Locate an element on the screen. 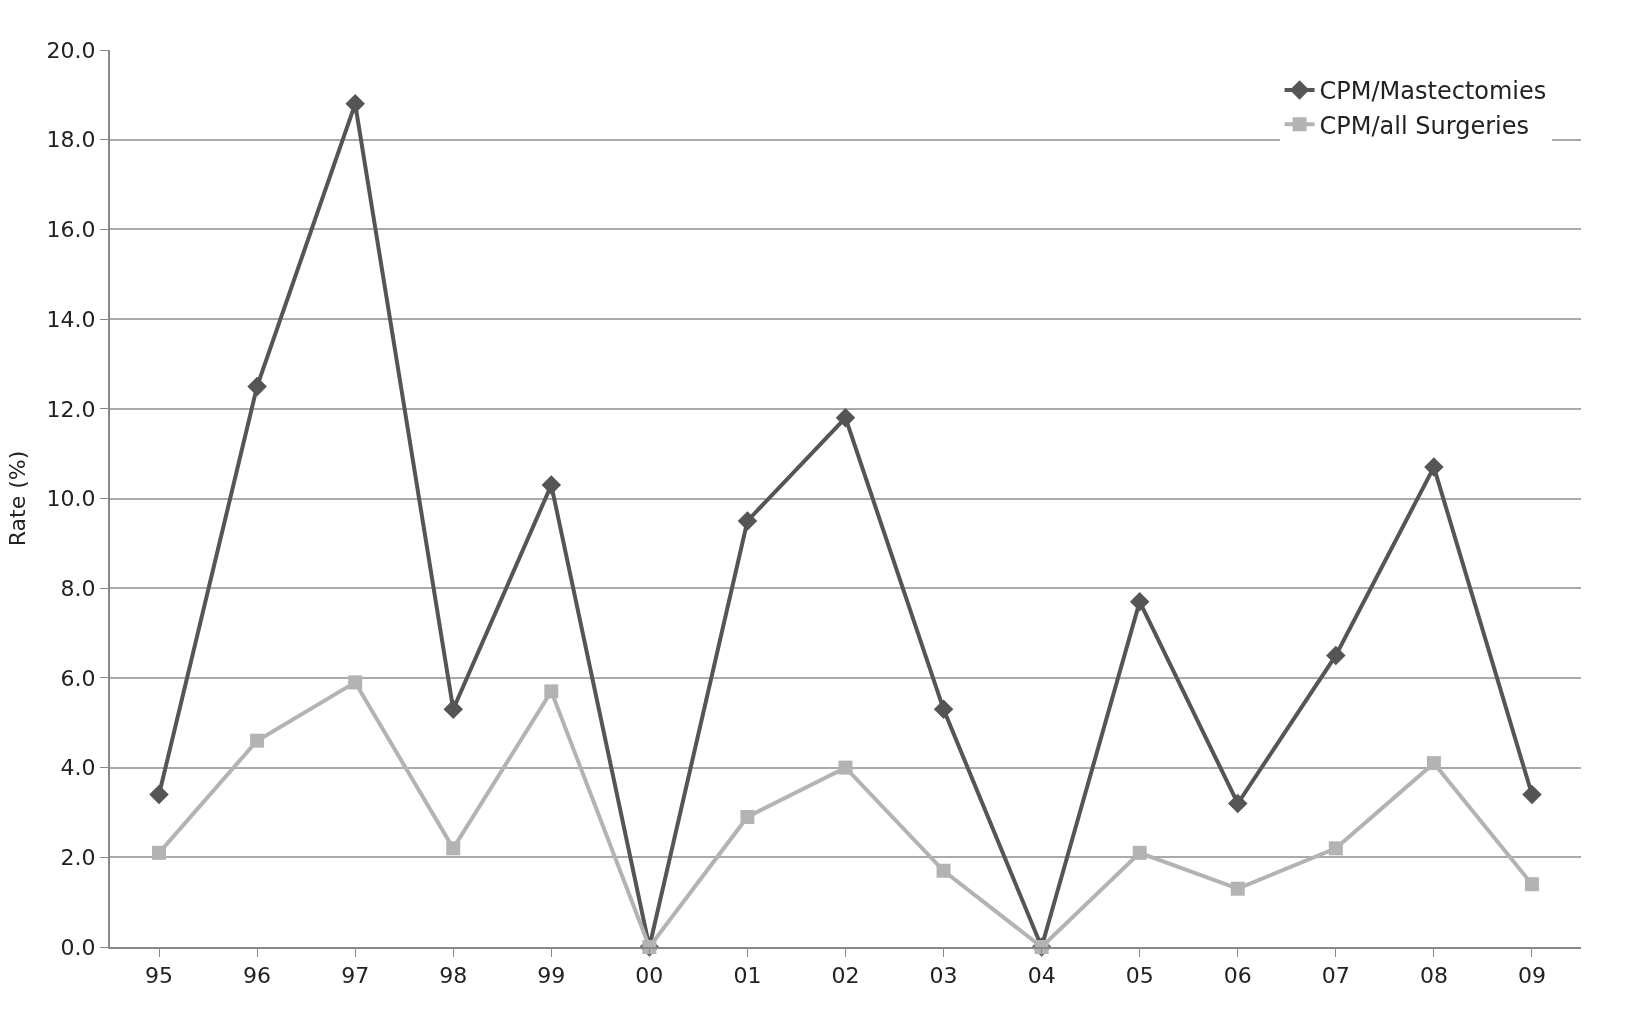  y-tick-label: 10.0 is located at coordinates (71, 499).